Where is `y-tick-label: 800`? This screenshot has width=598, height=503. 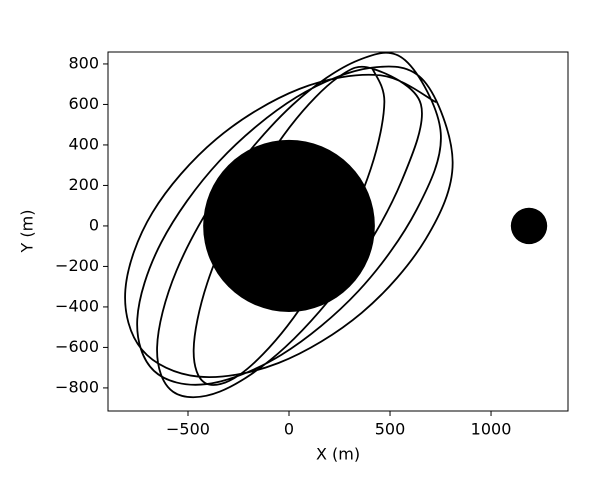
y-tick-label: 800 is located at coordinates (83, 62).